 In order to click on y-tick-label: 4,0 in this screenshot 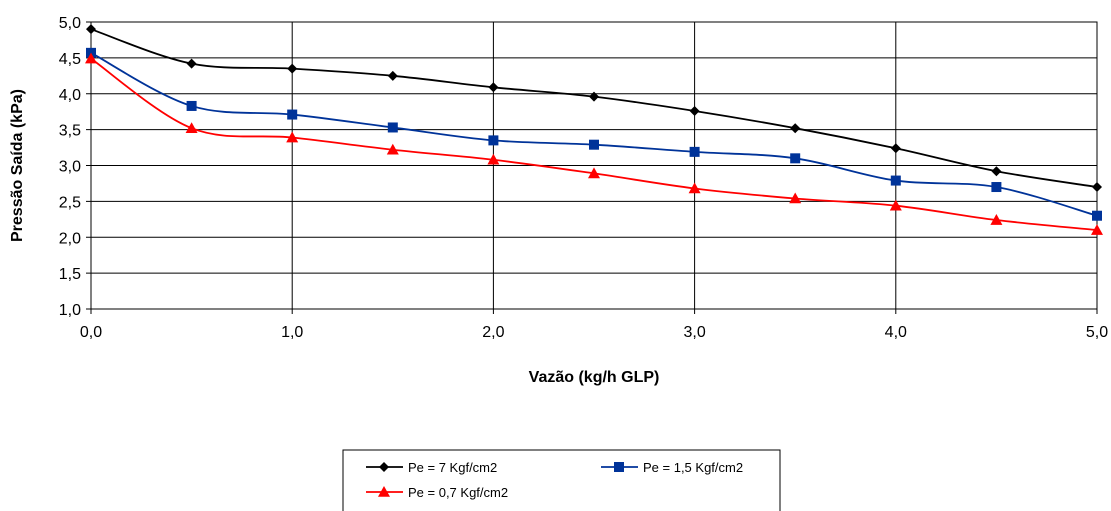, I will do `click(70, 95)`.